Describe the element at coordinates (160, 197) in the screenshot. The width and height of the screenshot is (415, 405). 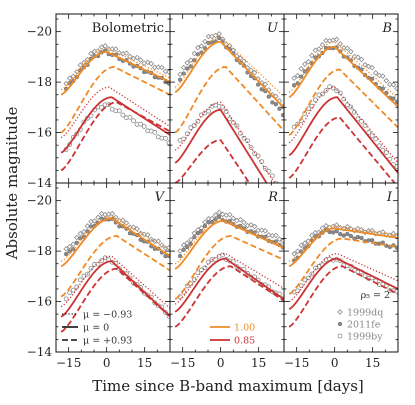
I see `panel-label: V` at that location.